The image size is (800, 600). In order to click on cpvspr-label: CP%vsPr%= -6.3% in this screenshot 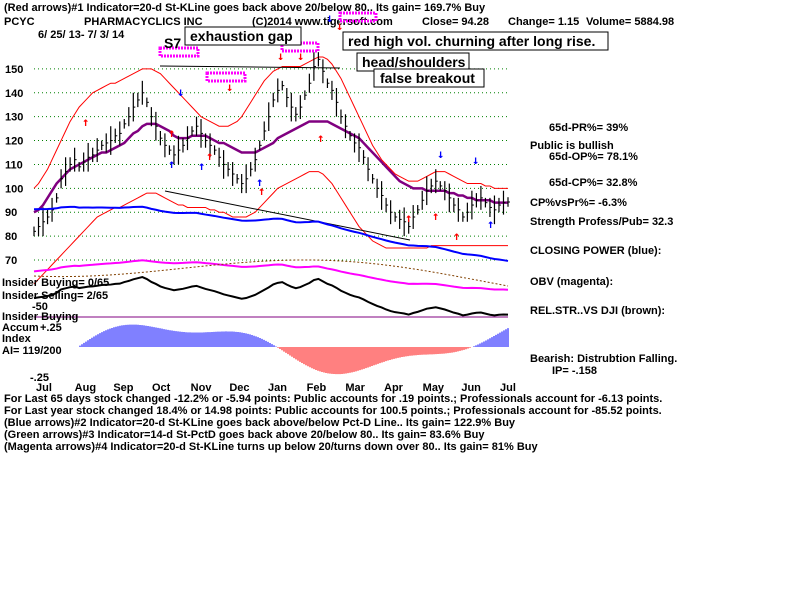, I will do `click(578, 203)`.